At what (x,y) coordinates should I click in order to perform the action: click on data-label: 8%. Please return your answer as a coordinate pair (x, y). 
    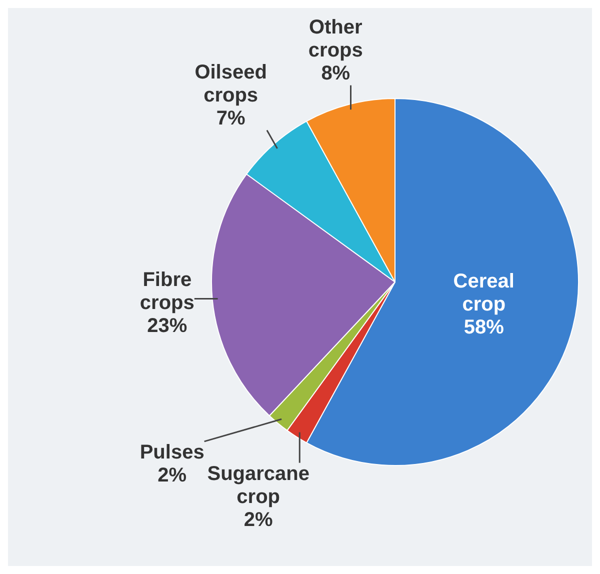
    Looking at the image, I should click on (335, 73).